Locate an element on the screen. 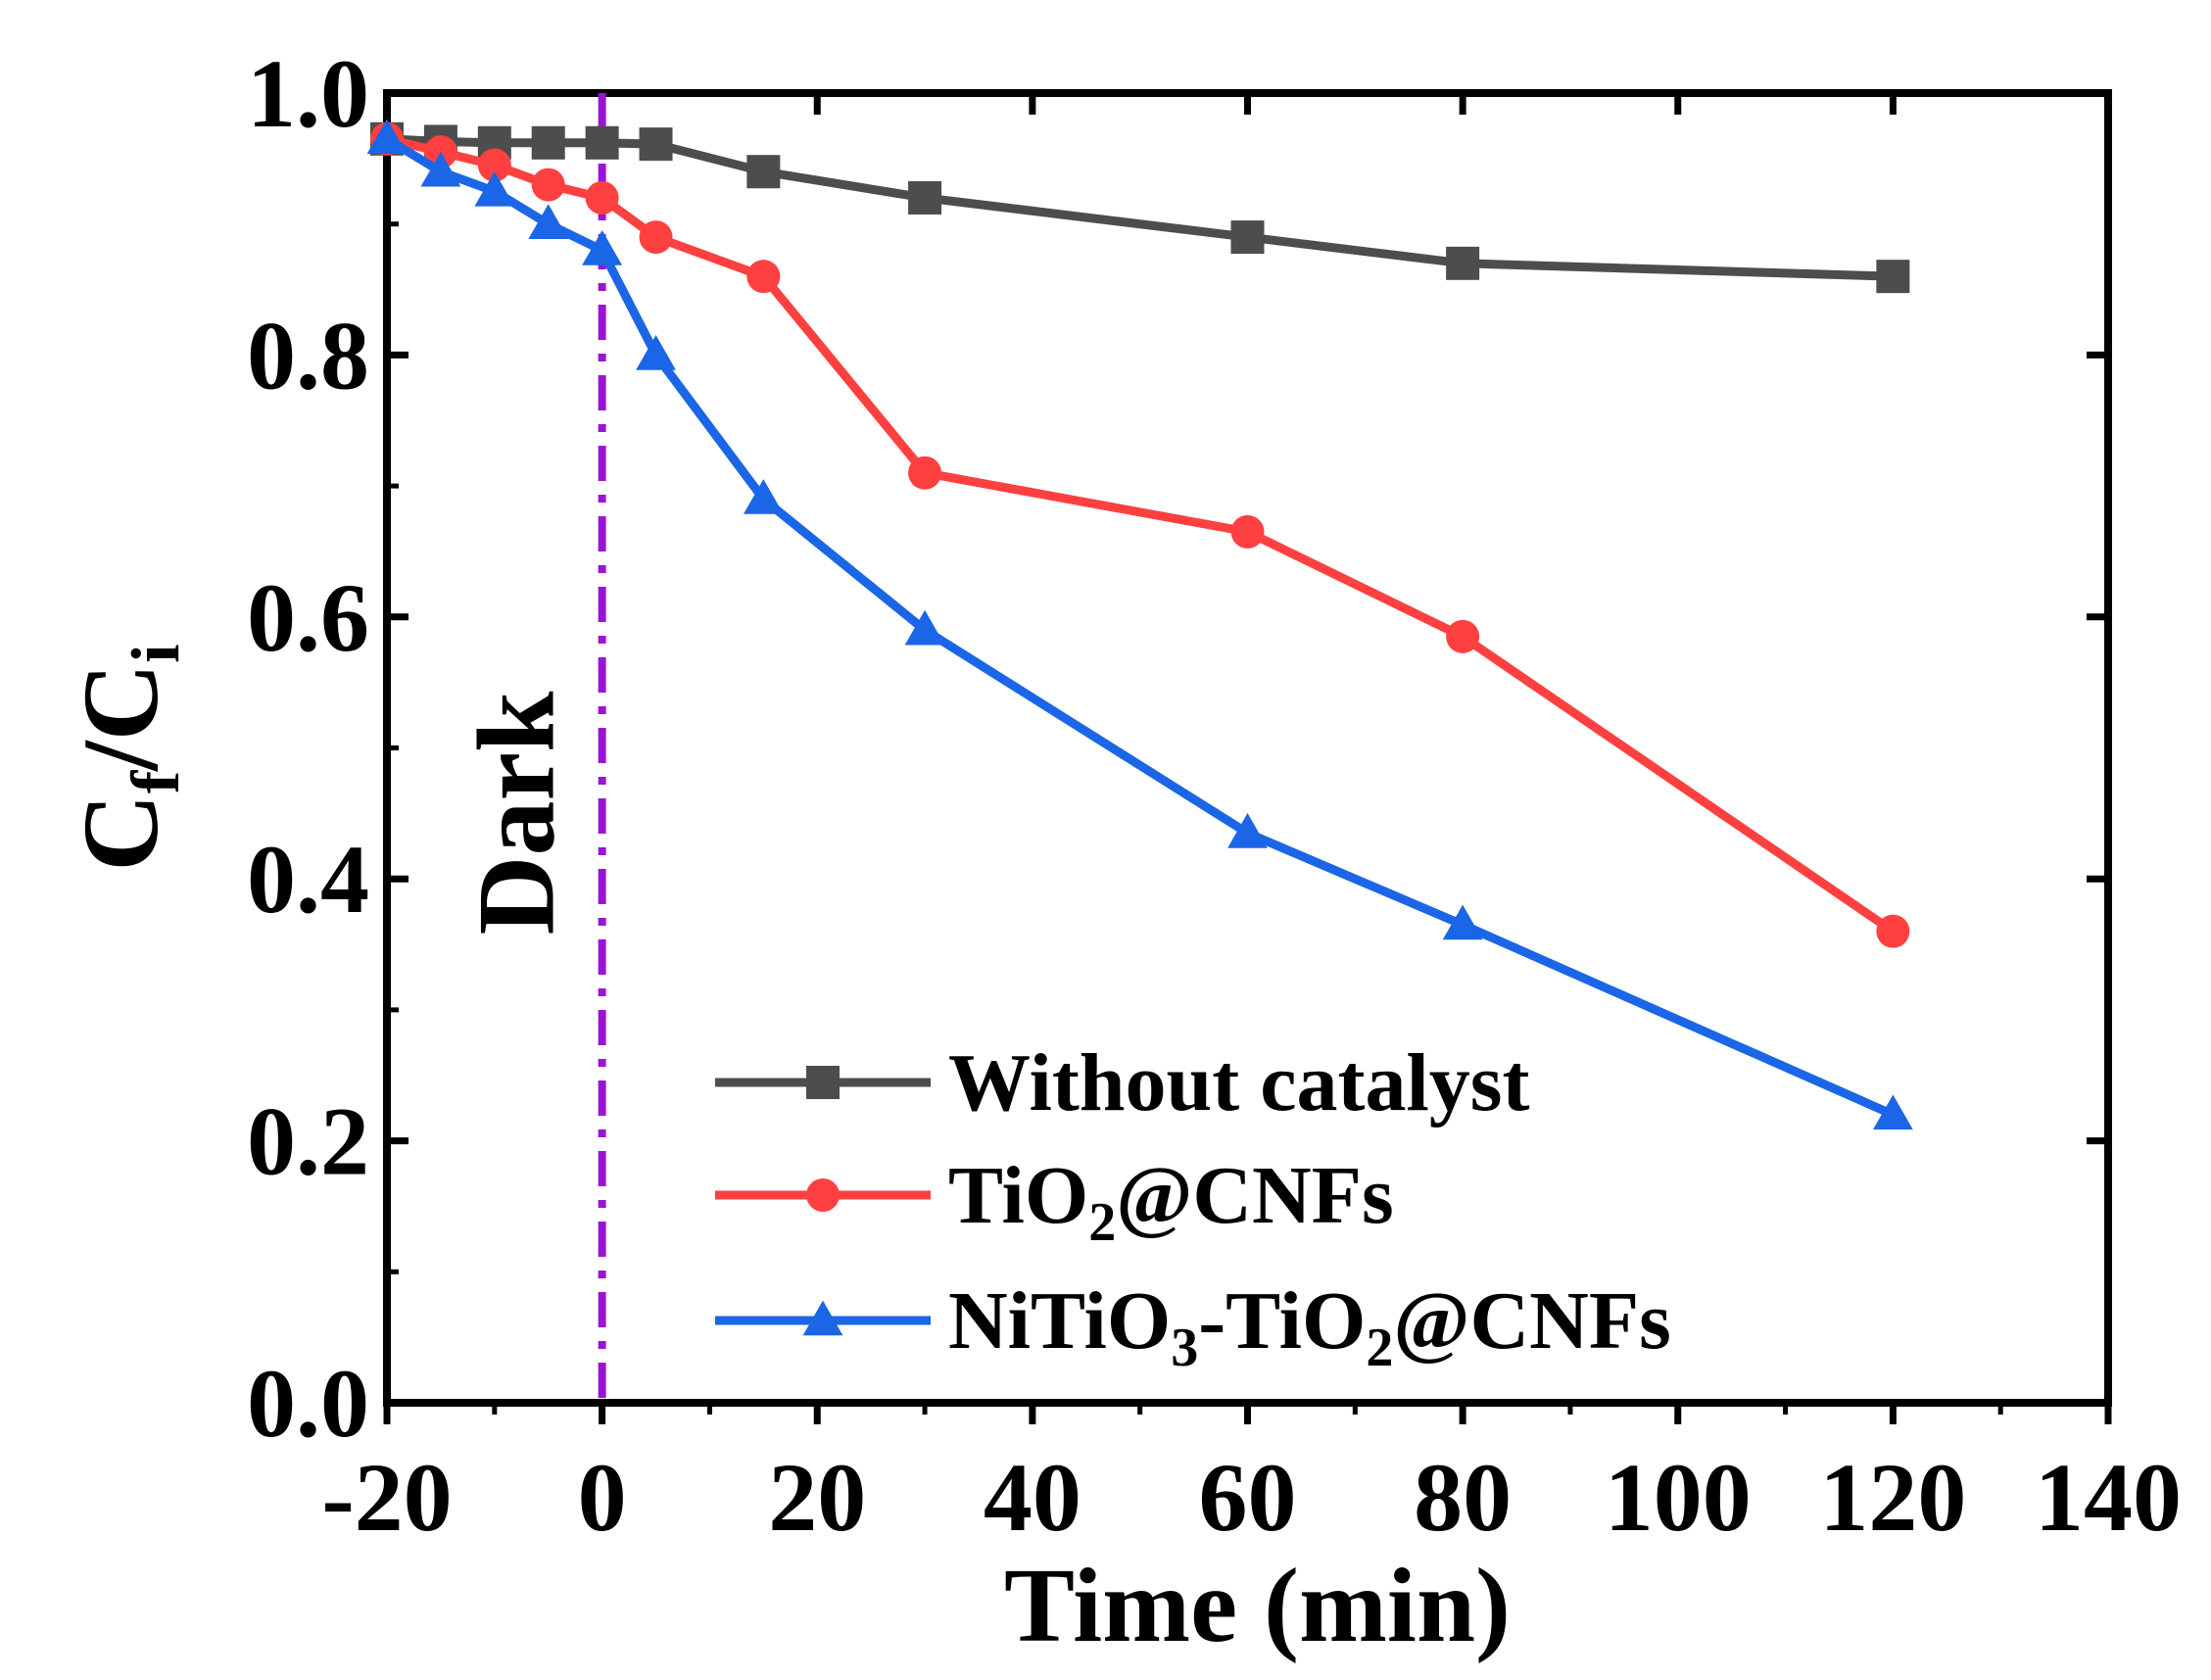  x-tick-label: 40 is located at coordinates (1032, 1497).